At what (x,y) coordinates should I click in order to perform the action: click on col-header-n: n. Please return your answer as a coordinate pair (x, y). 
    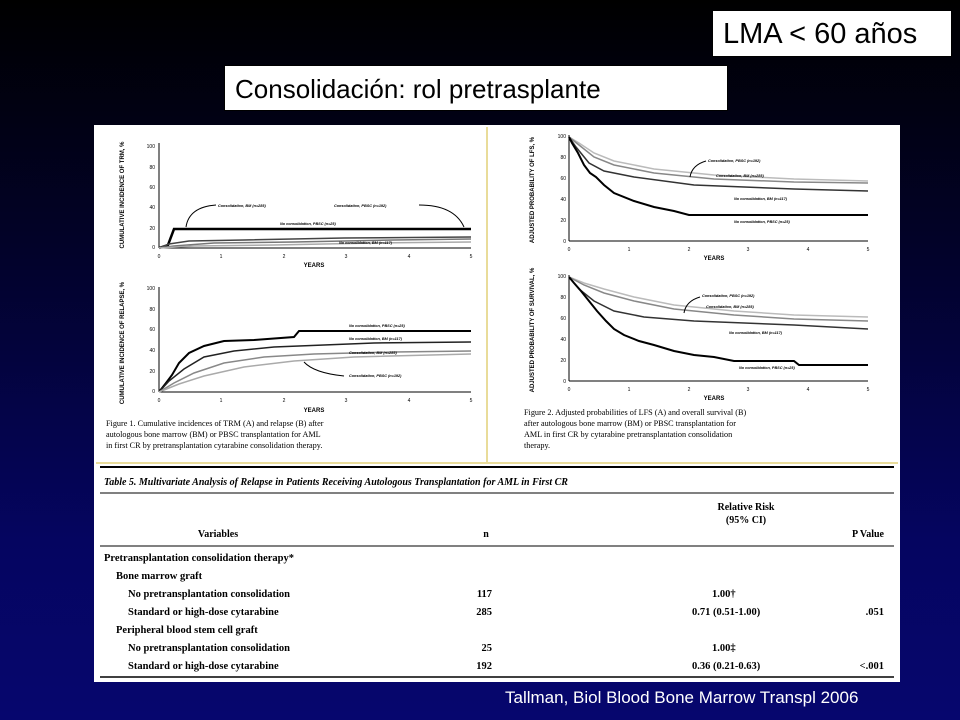
    Looking at the image, I should click on (486, 534).